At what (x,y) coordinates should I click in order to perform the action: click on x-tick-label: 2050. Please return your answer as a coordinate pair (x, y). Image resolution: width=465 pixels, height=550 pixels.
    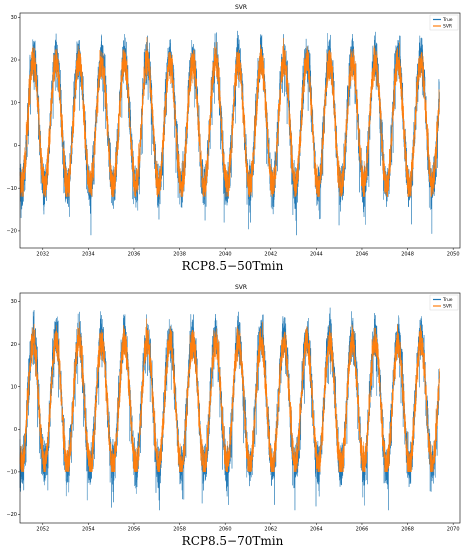
    Looking at the image, I should click on (453, 255).